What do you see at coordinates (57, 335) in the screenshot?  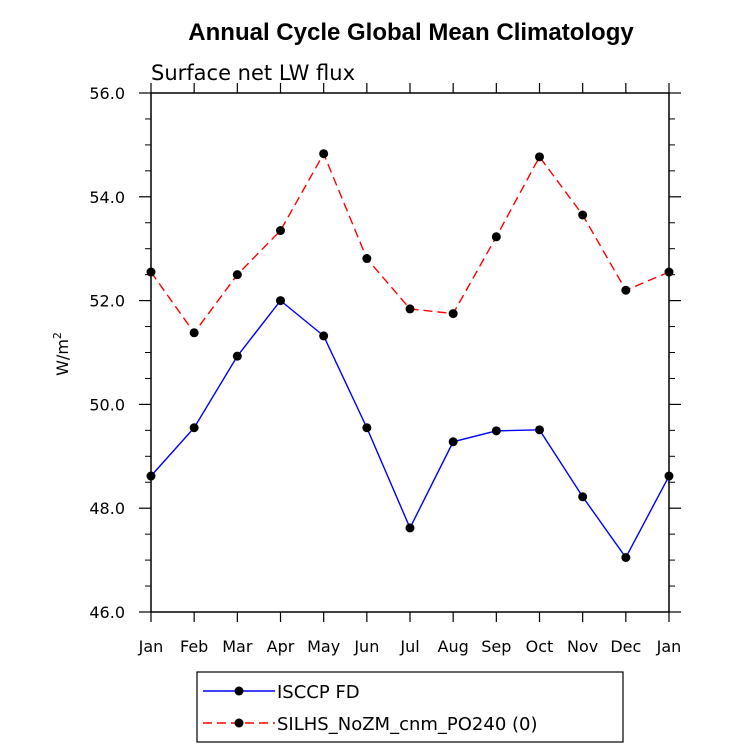 I see `y-axis-label-superscript: 2` at bounding box center [57, 335].